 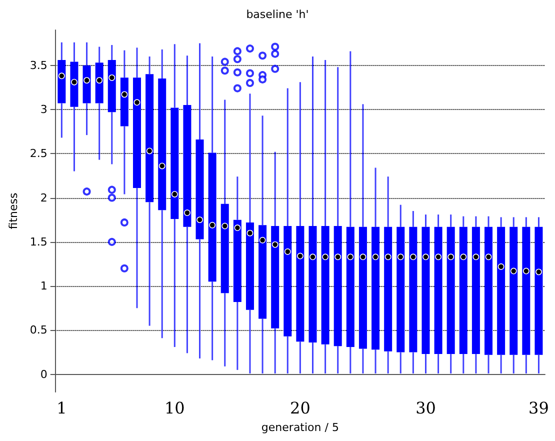 What do you see at coordinates (300, 427) in the screenshot?
I see `x-axis-title: generation / 5` at bounding box center [300, 427].